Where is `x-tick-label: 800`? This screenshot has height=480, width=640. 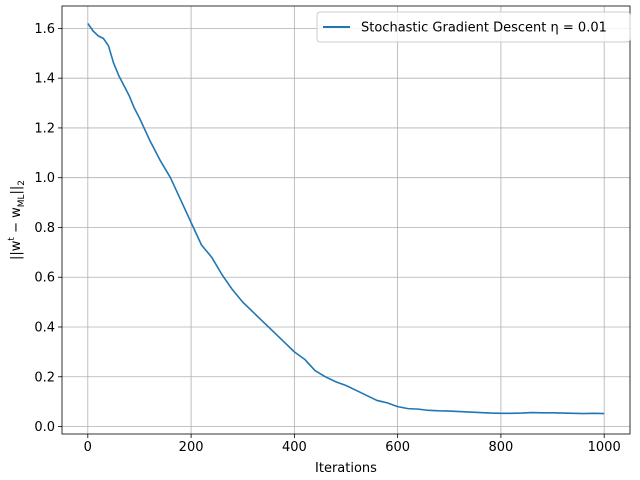 x-tick-label: 800 is located at coordinates (500, 447).